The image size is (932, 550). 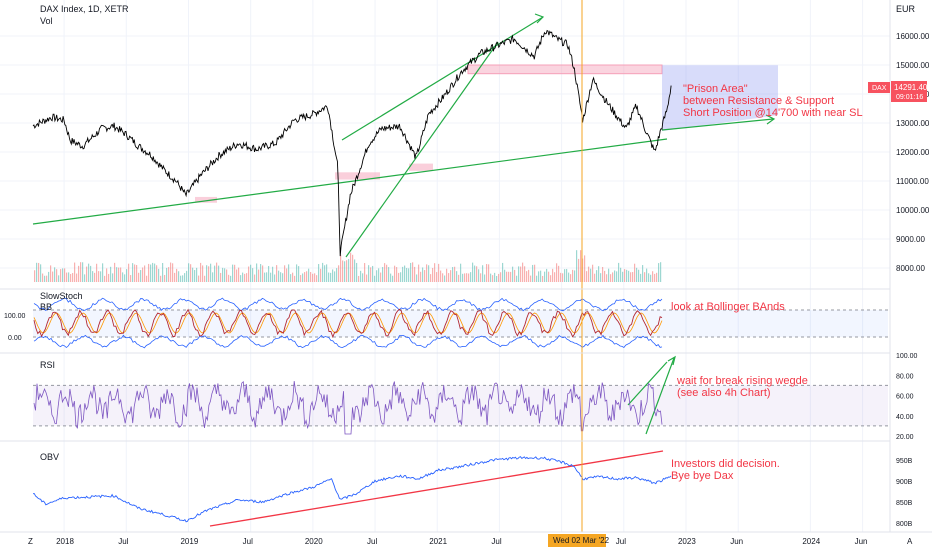 I want to click on projection-zone, so click(x=720, y=98).